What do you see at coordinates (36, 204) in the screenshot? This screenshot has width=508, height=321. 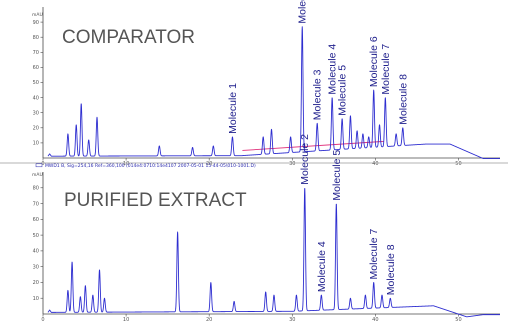 I see `purified-y-tick-label: 70` at bounding box center [36, 204].